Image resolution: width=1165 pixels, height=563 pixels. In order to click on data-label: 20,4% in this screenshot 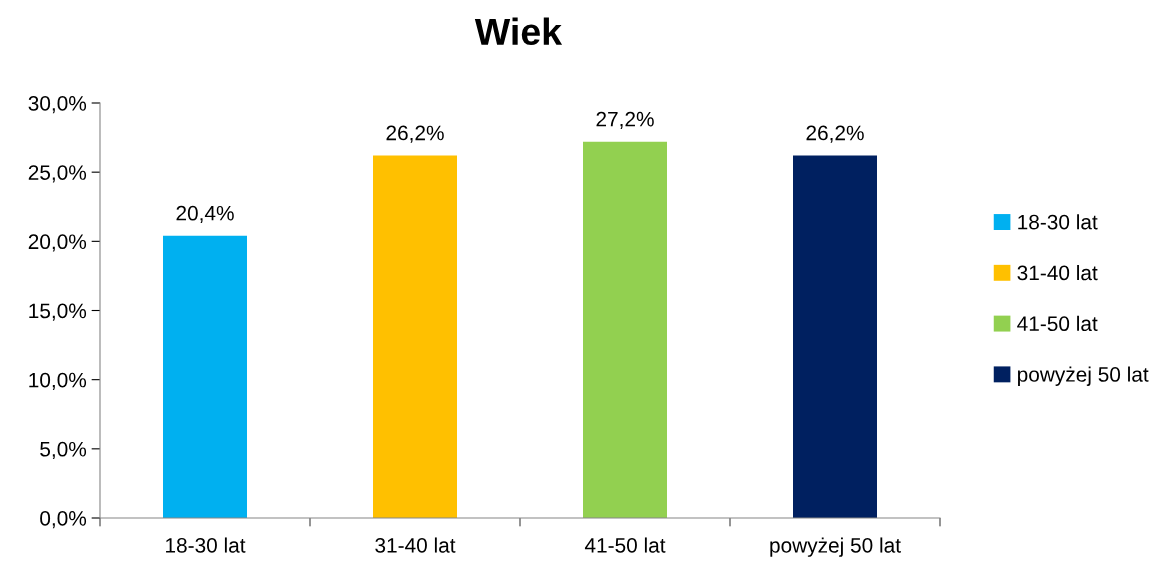, I will do `click(205, 214)`.